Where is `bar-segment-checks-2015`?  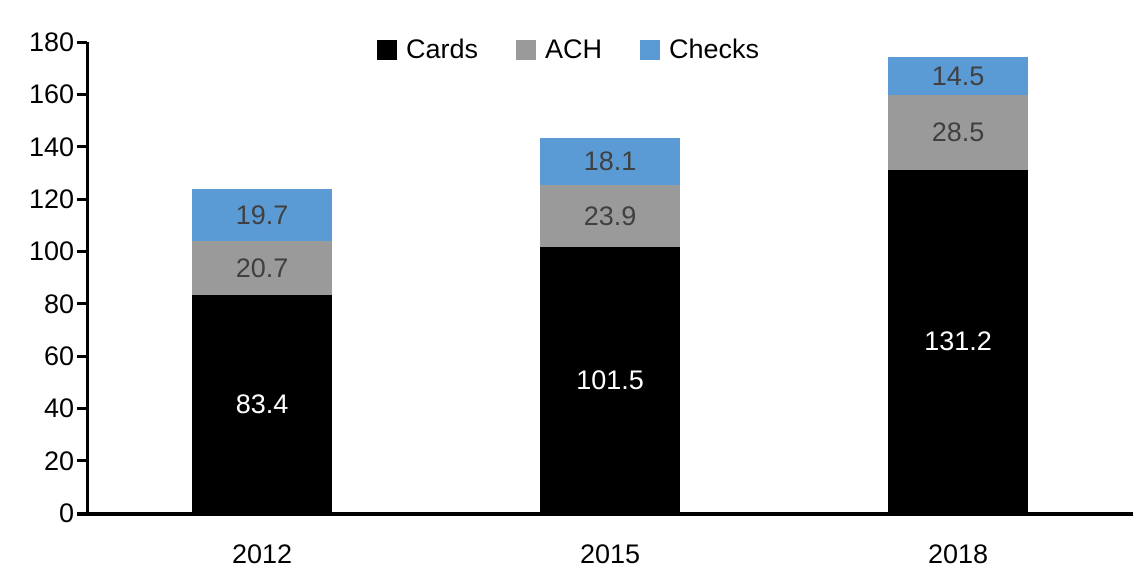 bar-segment-checks-2015 is located at coordinates (610, 161).